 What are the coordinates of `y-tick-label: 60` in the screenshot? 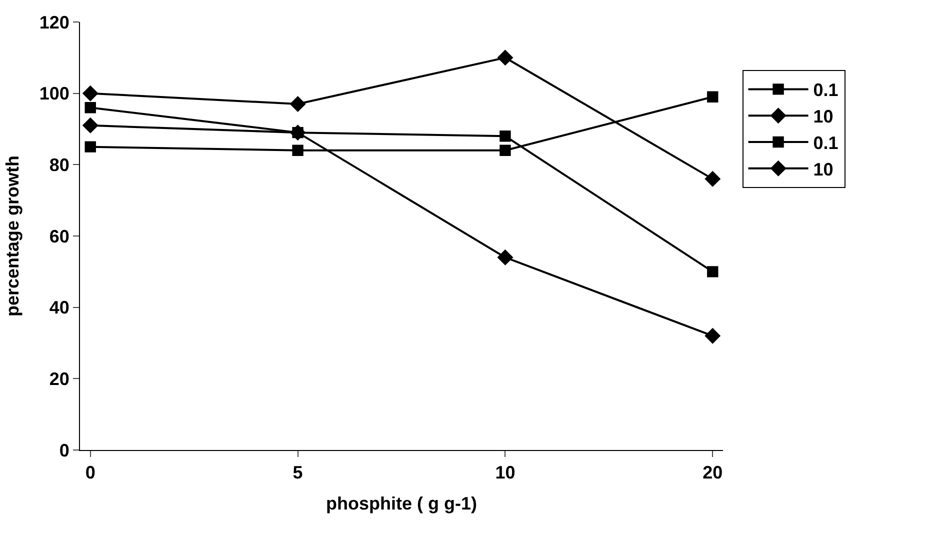 It's located at (59, 236).